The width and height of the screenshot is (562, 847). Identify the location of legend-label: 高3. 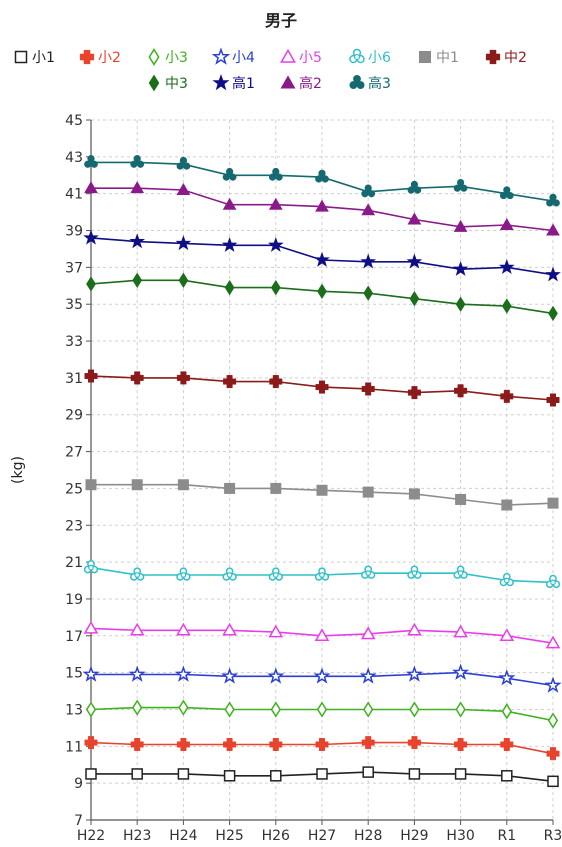
(379, 83).